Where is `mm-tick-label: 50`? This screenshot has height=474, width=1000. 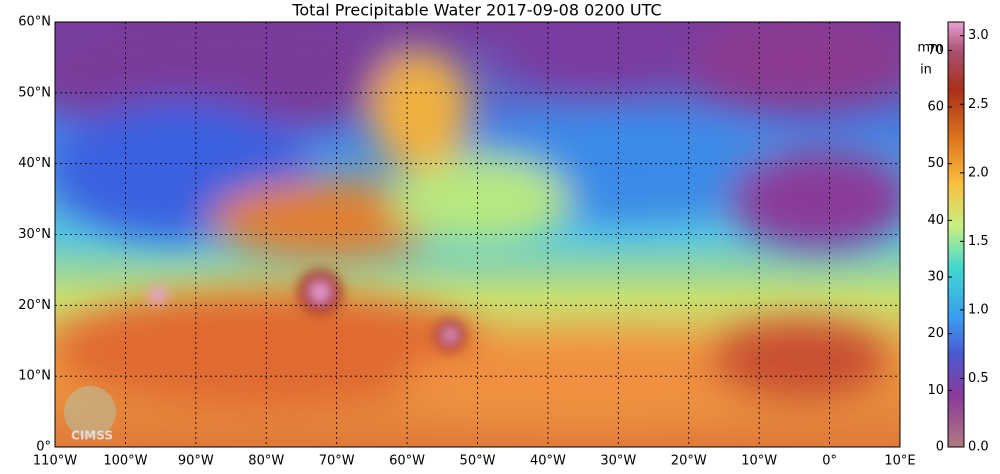
mm-tick-label: 50 is located at coordinates (935, 163).